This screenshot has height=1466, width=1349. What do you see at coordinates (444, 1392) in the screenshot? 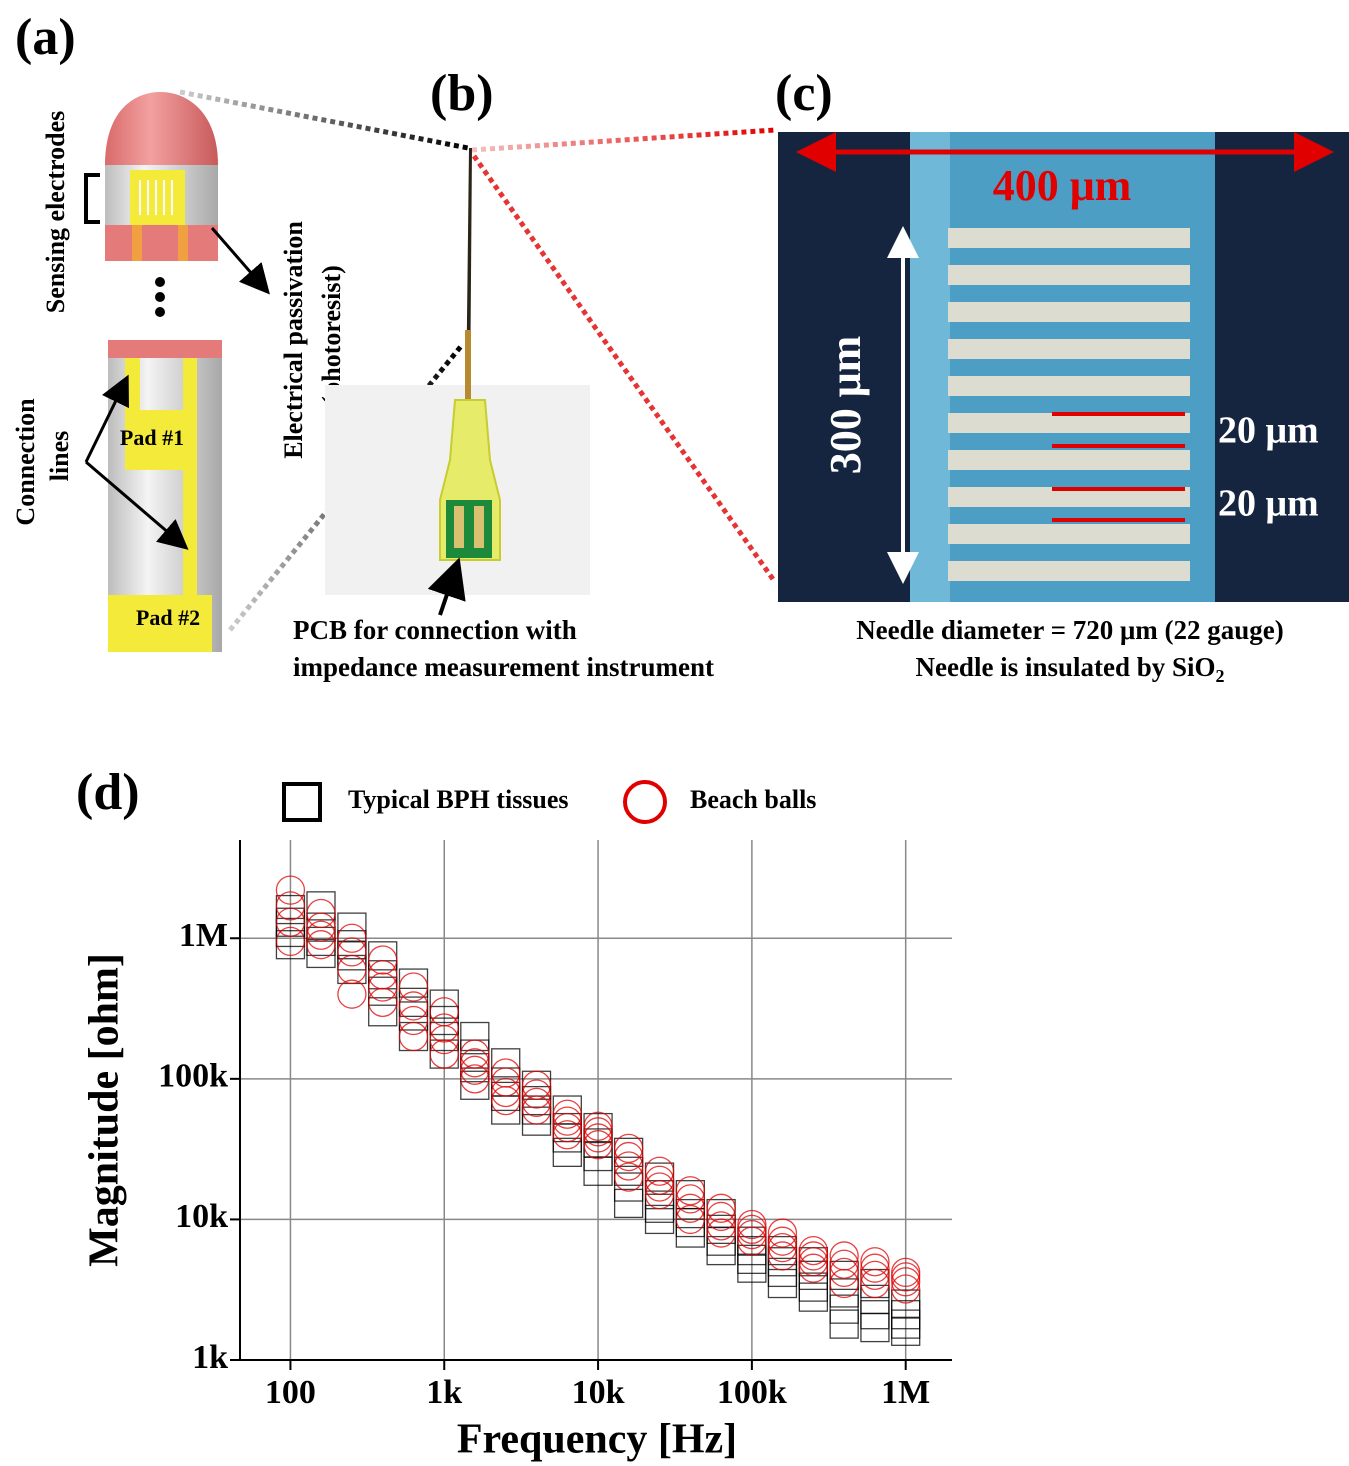
I see `x-tick-label: 1k` at bounding box center [444, 1392].